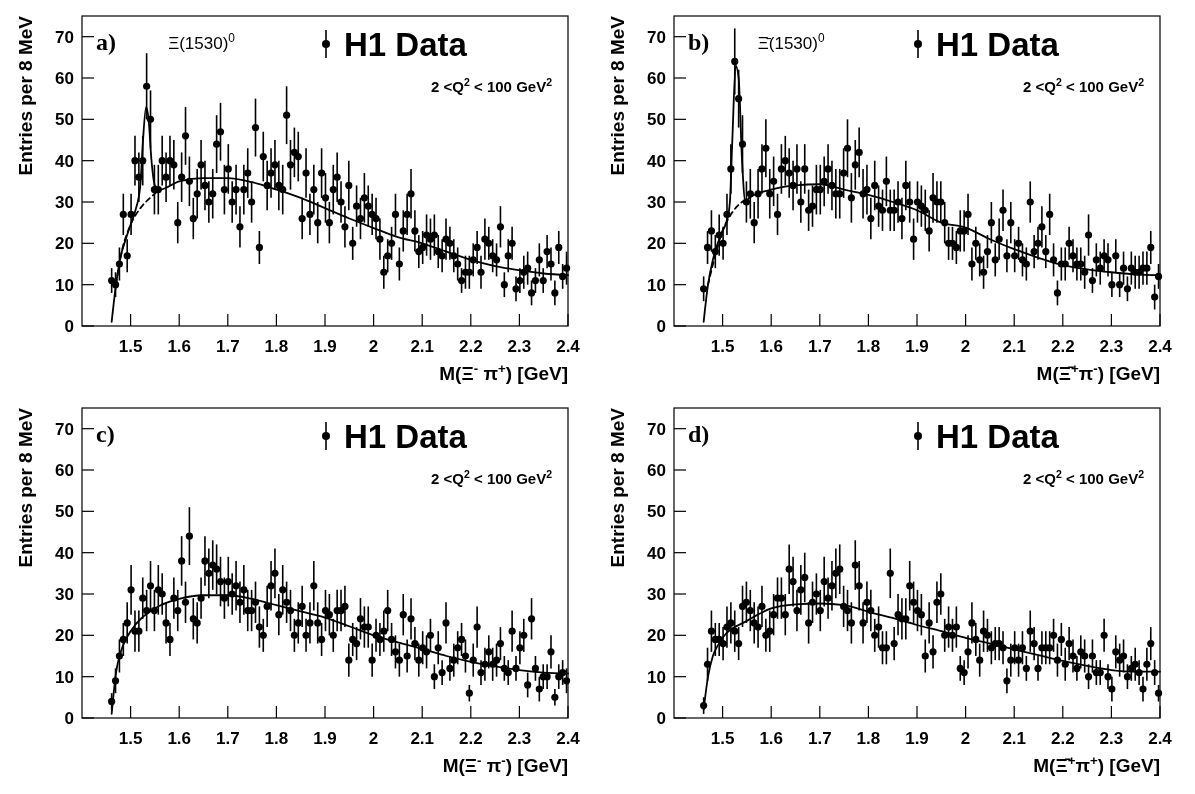  Describe the element at coordinates (105, 434) in the screenshot. I see `text: c)` at that location.